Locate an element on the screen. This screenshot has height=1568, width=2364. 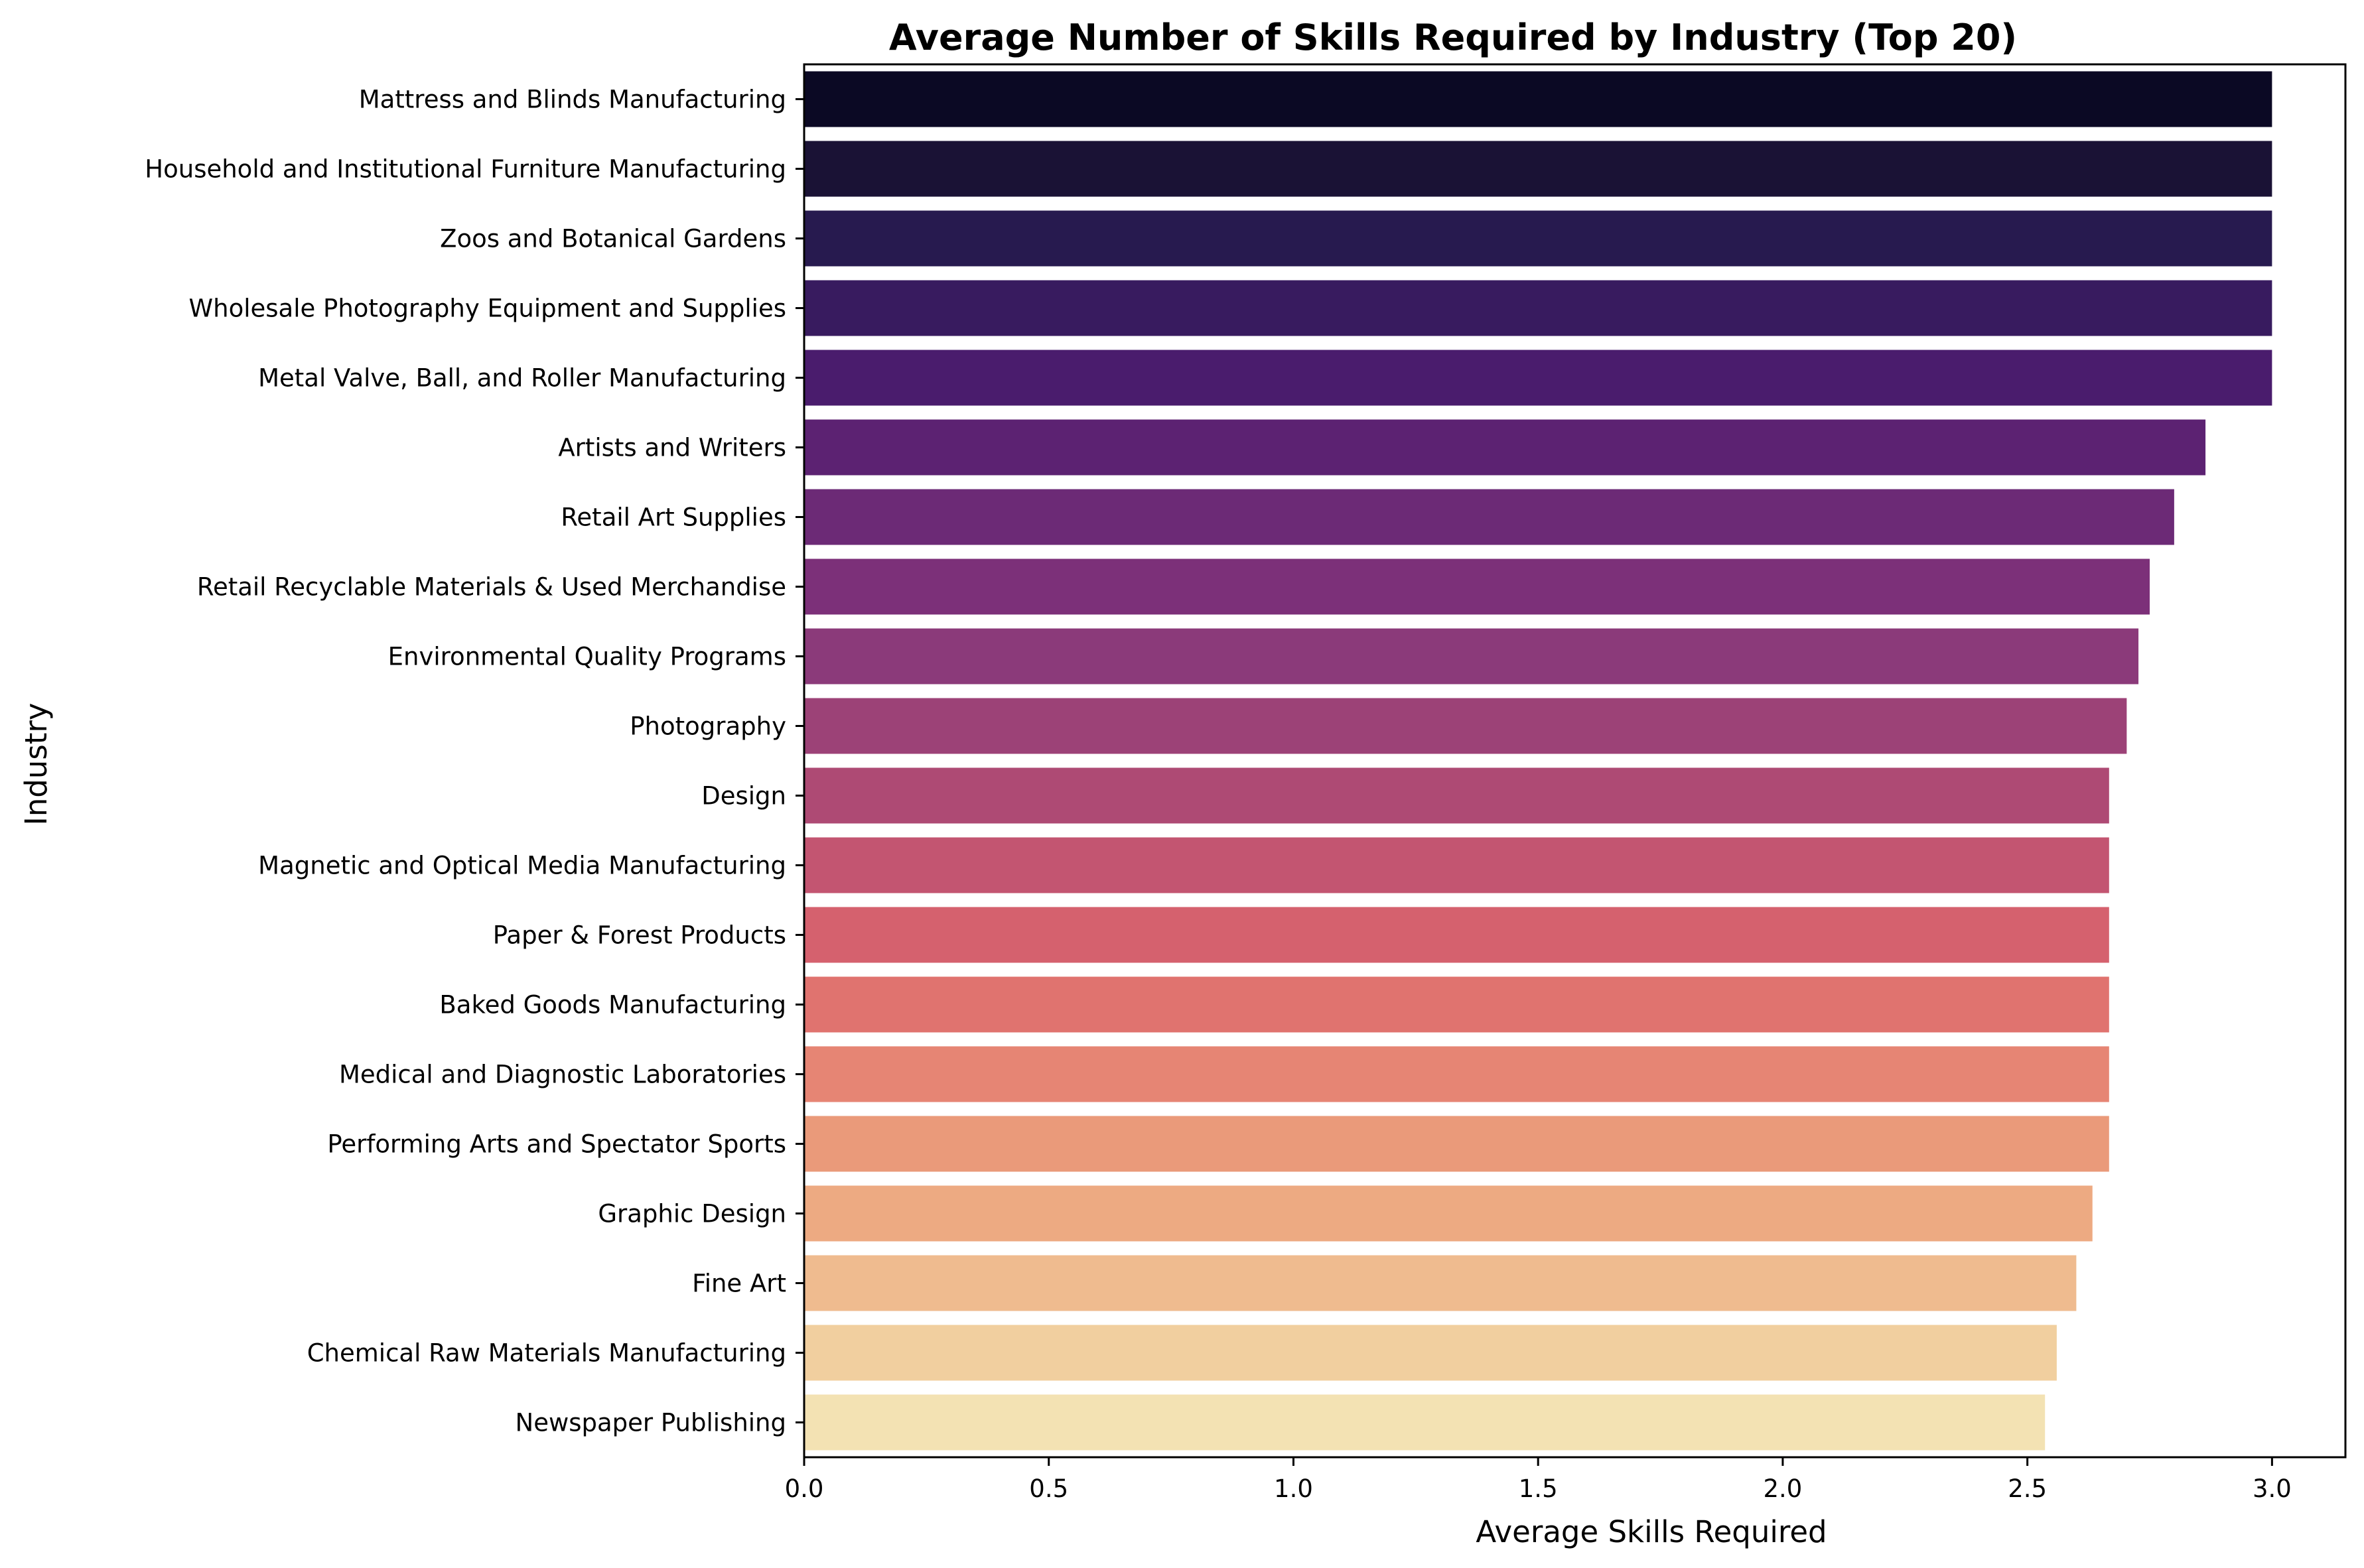
x-tick-label: 2.5 is located at coordinates (2028, 1488).